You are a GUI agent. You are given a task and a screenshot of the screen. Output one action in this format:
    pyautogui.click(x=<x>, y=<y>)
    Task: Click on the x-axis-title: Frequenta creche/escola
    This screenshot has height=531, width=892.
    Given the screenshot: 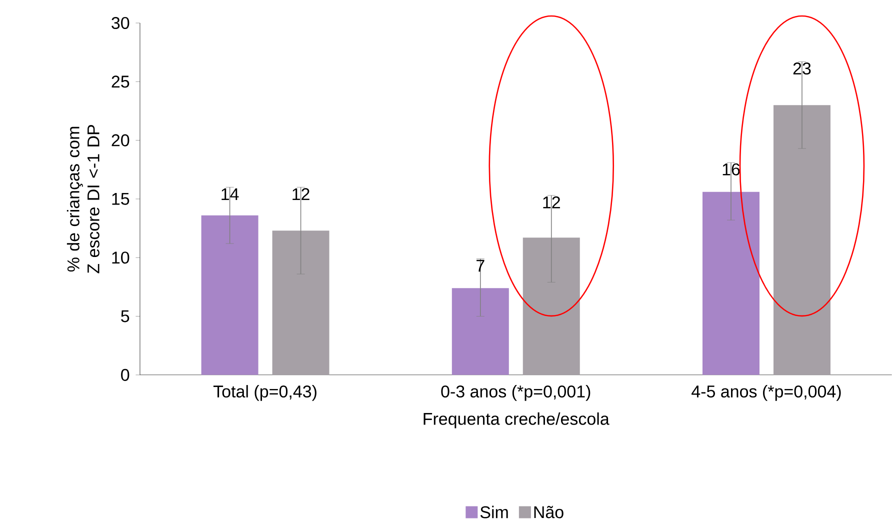 What is the action you would take?
    pyautogui.click(x=517, y=420)
    